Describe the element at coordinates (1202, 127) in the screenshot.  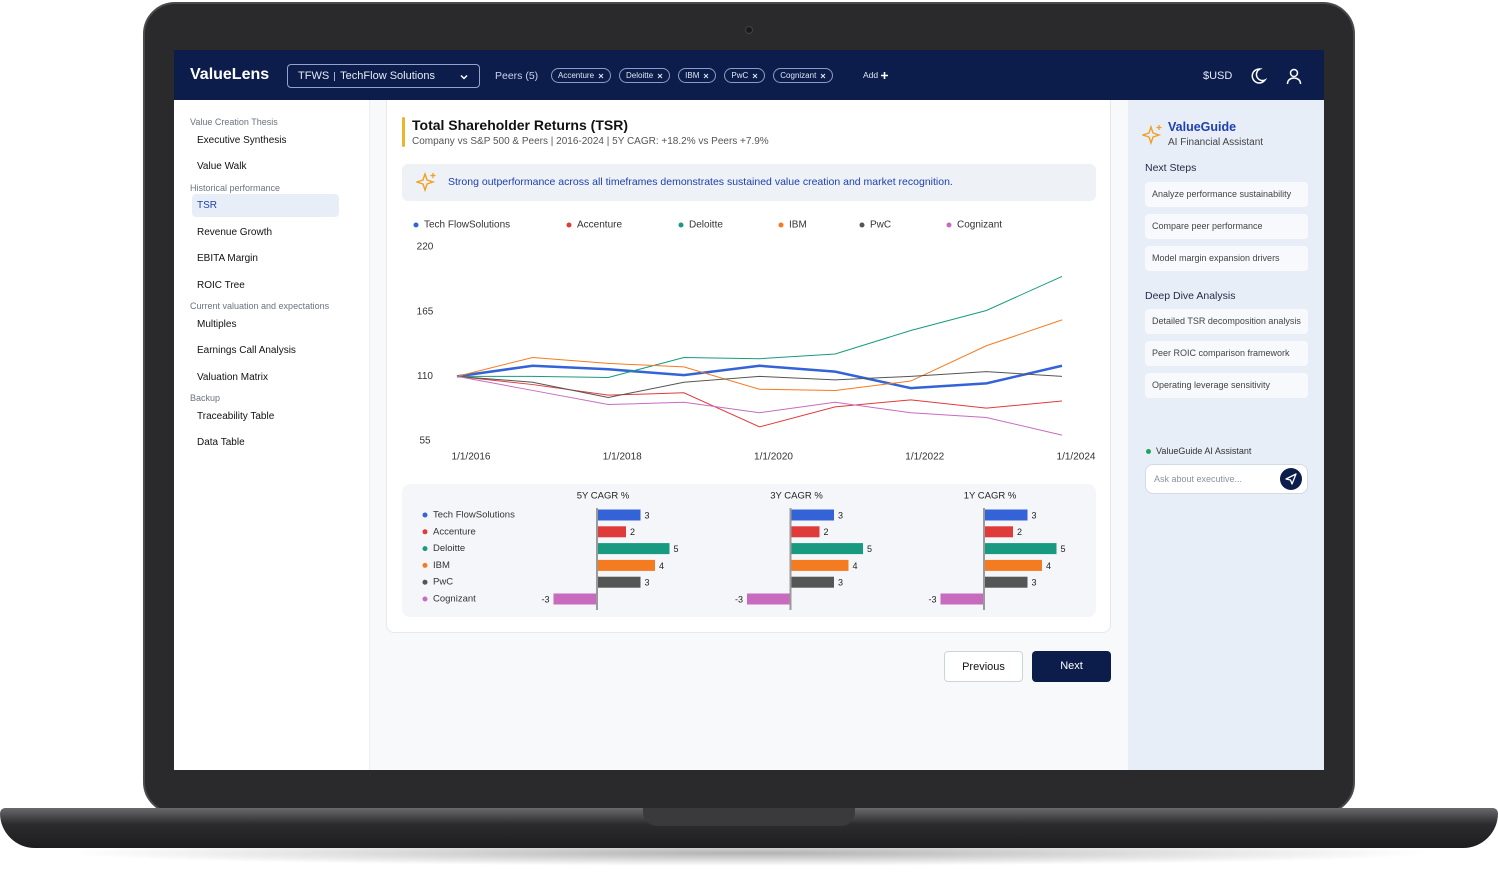
I see `assistant-title: ValueGuide` at that location.